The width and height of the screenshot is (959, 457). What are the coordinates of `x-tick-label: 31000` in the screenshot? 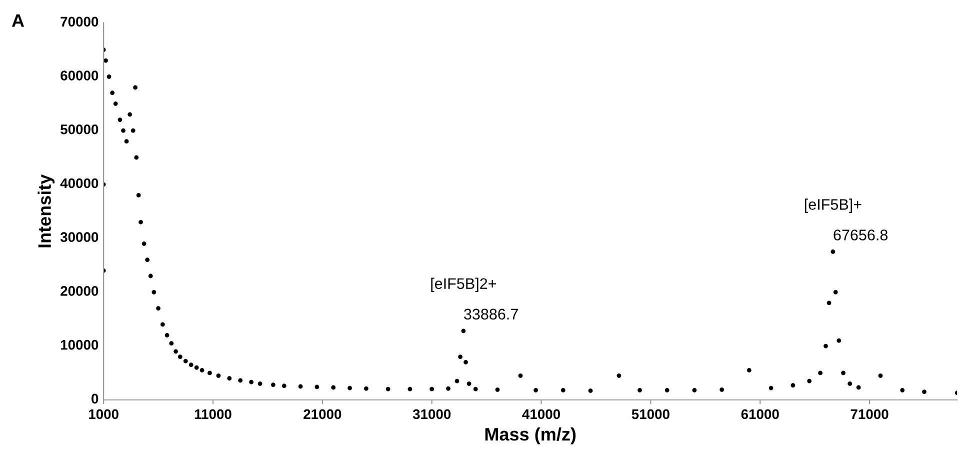 It's located at (431, 414).